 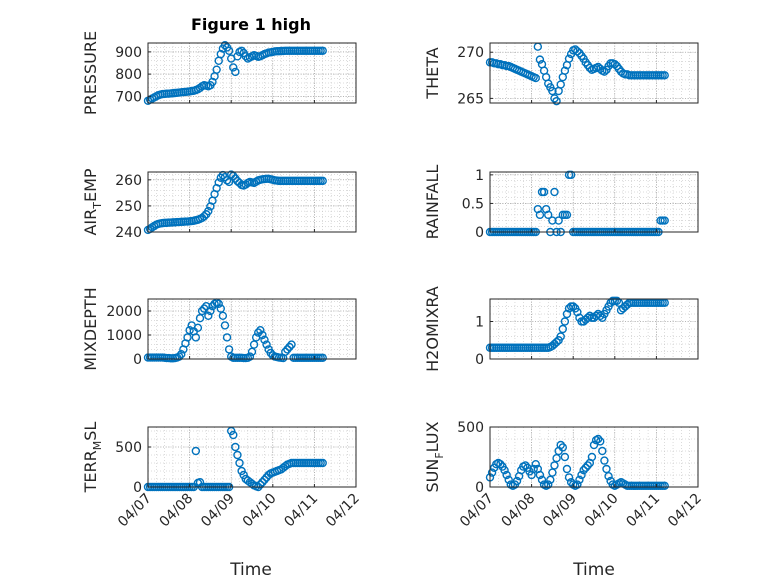 What do you see at coordinates (432, 436) in the screenshot?
I see `y-label-tail: LUX` at bounding box center [432, 436].